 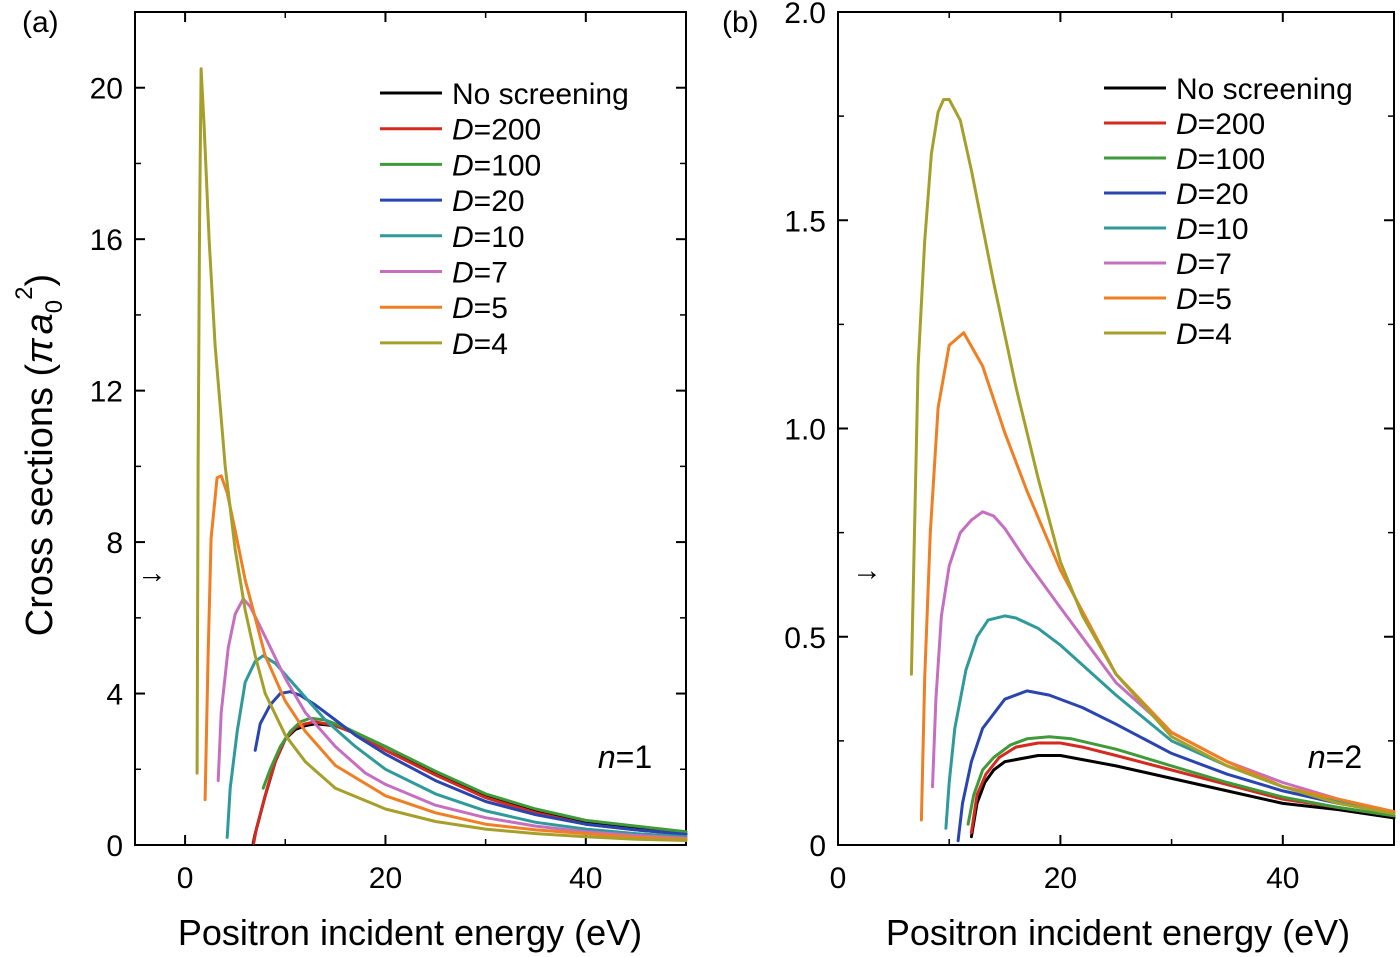 I want to click on y-axis-label: Cross sections (πa02), so click(x=39, y=455).